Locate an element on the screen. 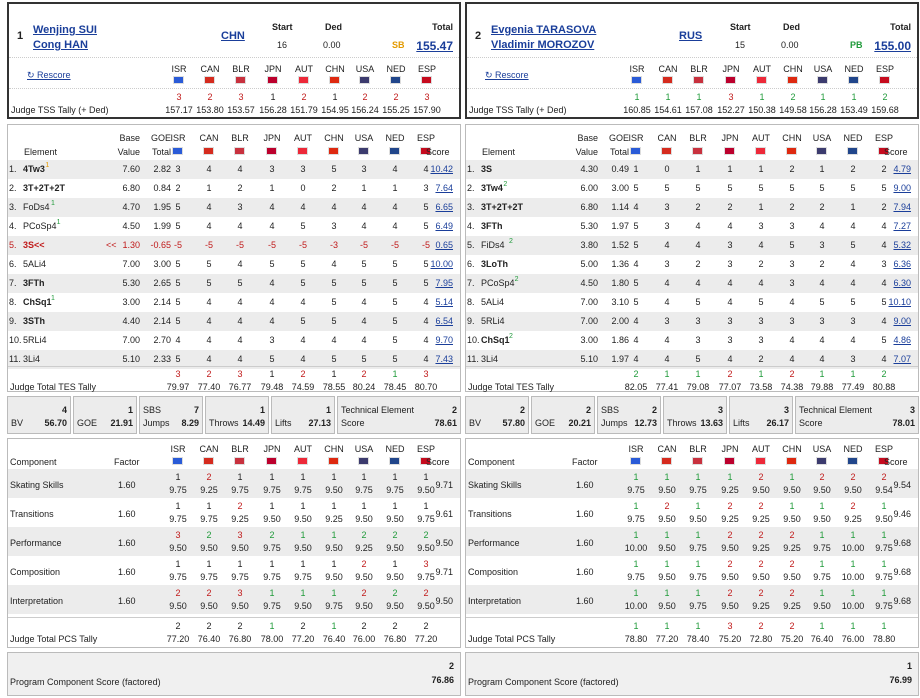 The width and height of the screenshot is (920, 698). tes-tally-value: 74.59 is located at coordinates (303, 387).